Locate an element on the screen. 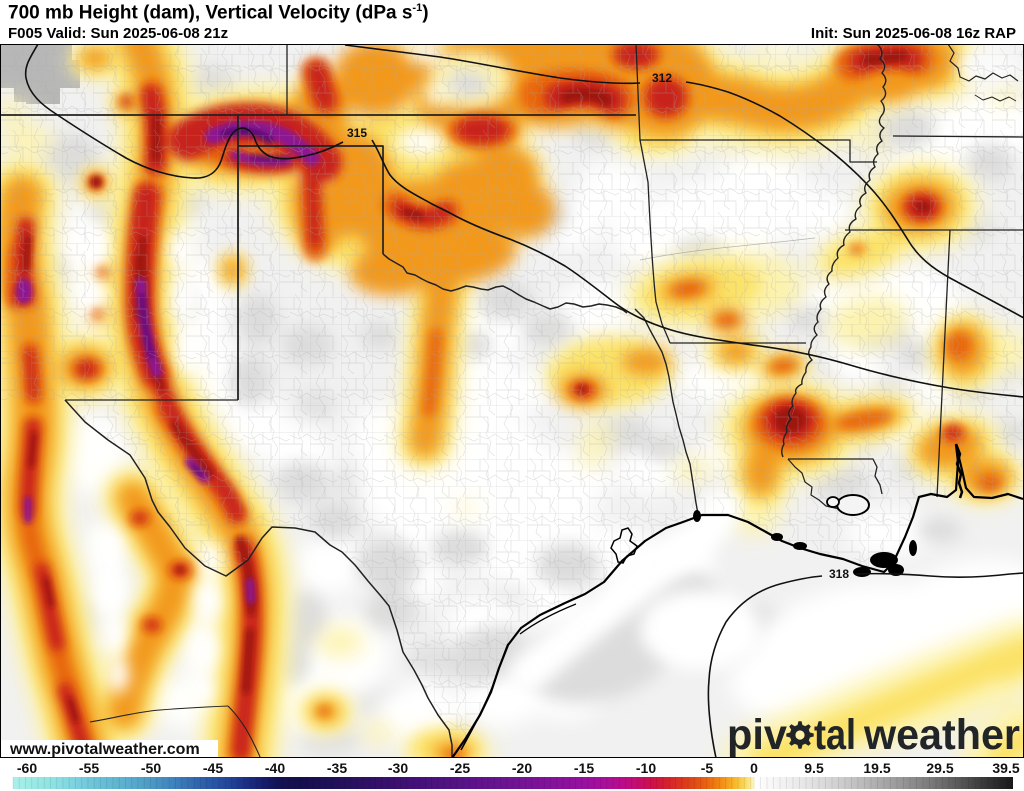 The image size is (1024, 791). svg-text: -40 is located at coordinates (275, 768).